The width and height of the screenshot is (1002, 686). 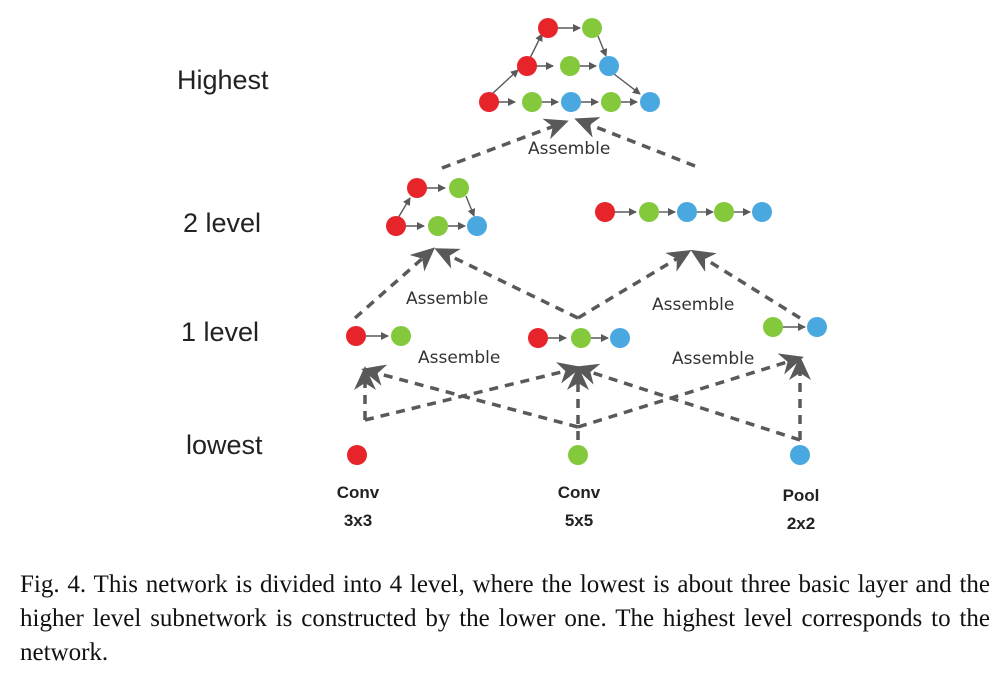 I want to click on layer-label-pool2x2-name: Pool, so click(x=801, y=495).